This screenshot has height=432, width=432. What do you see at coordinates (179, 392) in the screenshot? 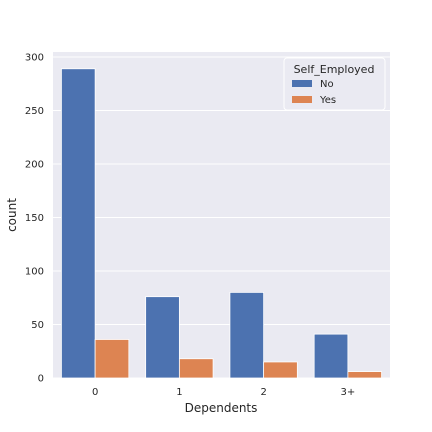
I see `x-tick-label: 1` at bounding box center [179, 392].